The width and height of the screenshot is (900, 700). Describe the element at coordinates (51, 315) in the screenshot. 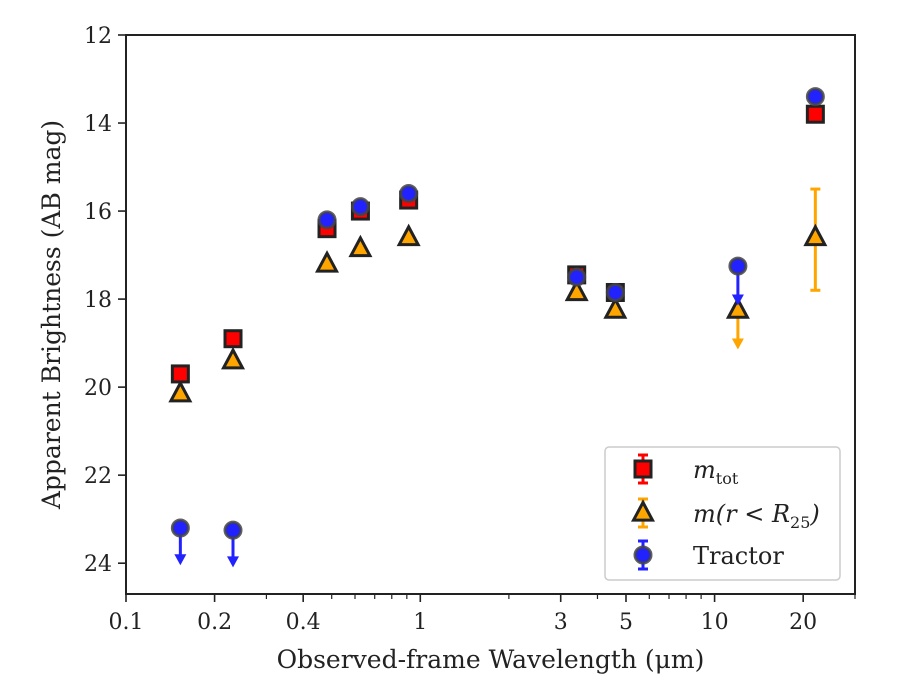

I see `y-axis-label: Apparent Brightness (AB mag)` at that location.